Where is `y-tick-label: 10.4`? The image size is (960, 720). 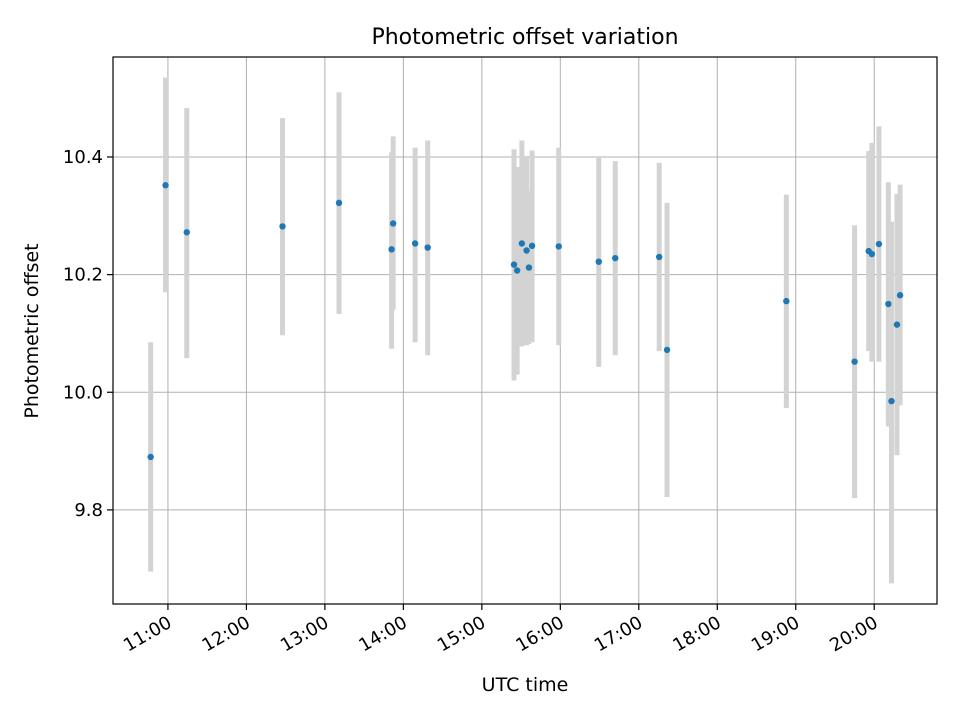 y-tick-label: 10.4 is located at coordinates (83, 157).